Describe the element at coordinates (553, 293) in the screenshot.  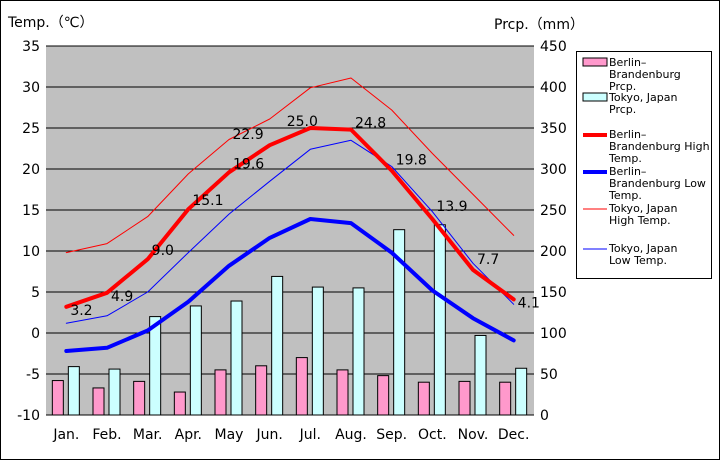
I see `y-right-tick-label: 150` at that location.